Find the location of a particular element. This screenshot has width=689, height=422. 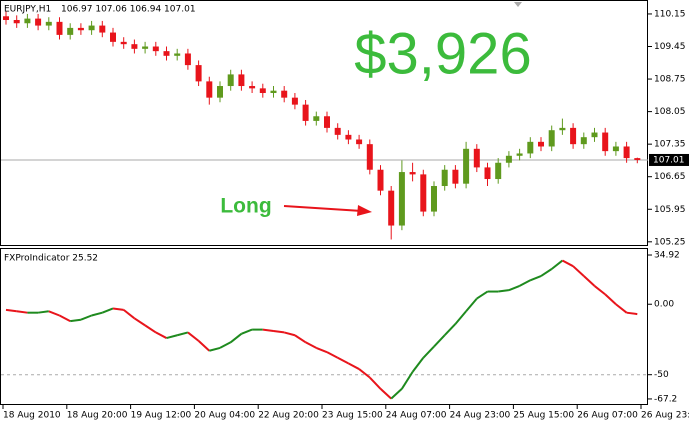

arrow-shaft is located at coordinates (323, 208).